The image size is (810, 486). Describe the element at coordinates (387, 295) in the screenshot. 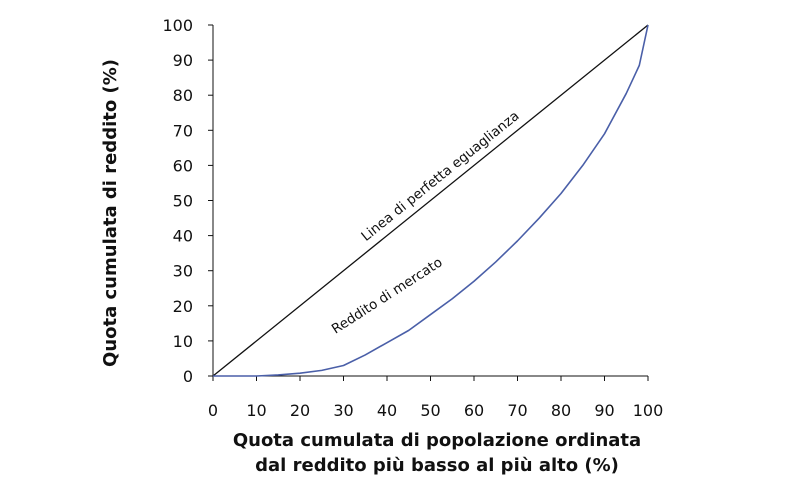

I see `market-income-label: Reddito di mercato` at that location.